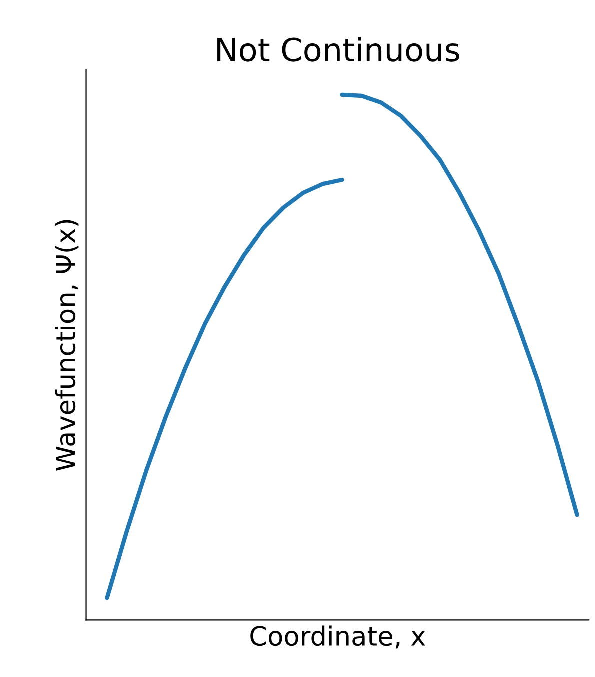 This screenshot has height=677, width=595. I want to click on chart-title: Not Continuous, so click(339, 49).